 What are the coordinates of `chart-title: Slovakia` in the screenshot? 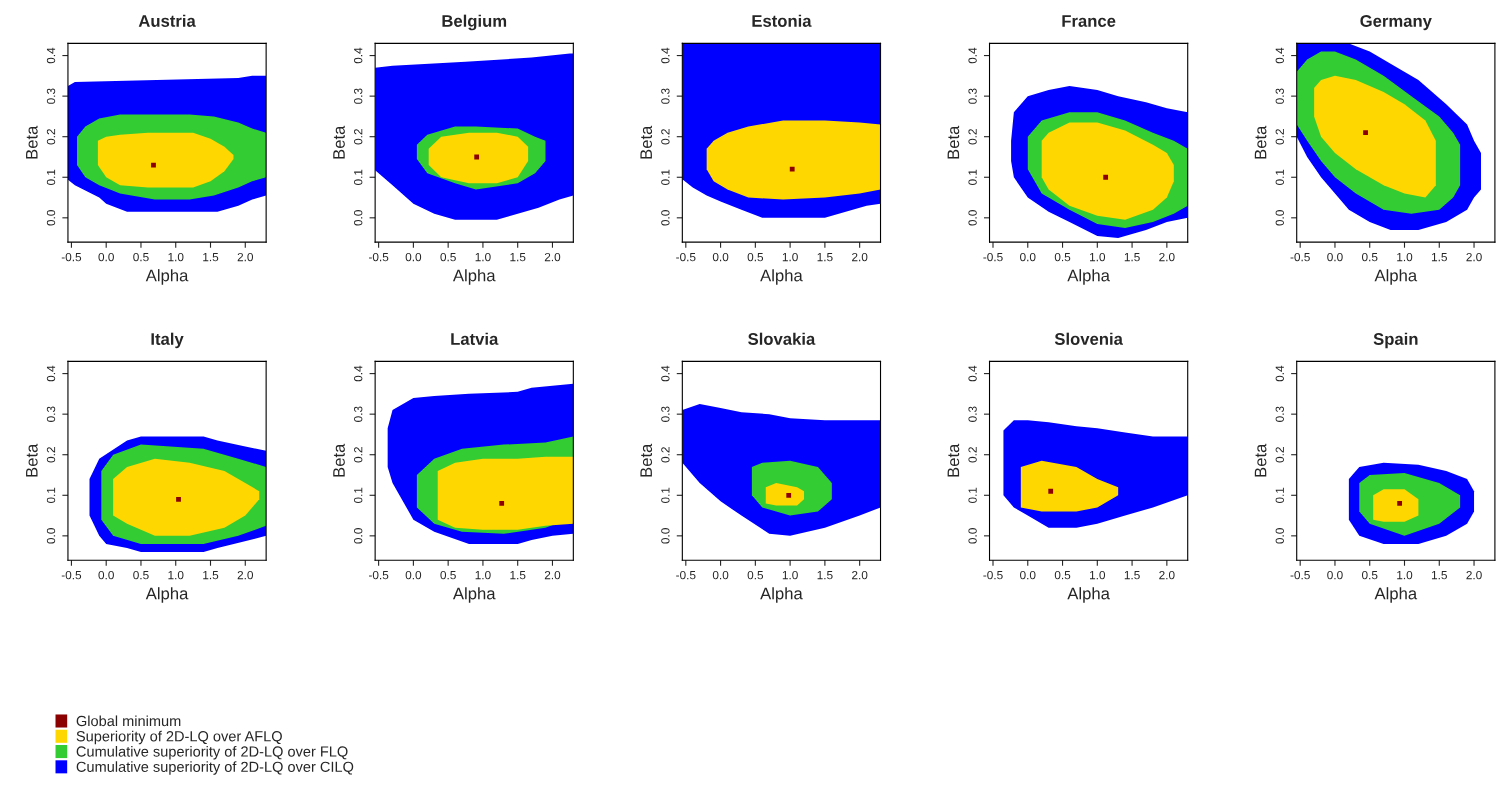 It's located at (782, 338).